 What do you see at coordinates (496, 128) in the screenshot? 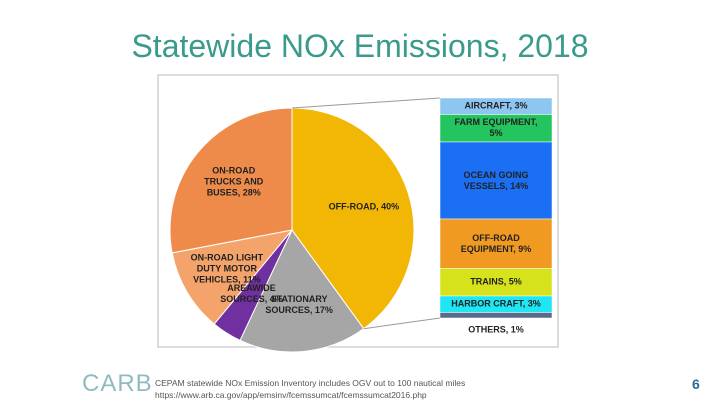
I see `data-label: FARM EQUIPMENT, 5%` at bounding box center [496, 128].